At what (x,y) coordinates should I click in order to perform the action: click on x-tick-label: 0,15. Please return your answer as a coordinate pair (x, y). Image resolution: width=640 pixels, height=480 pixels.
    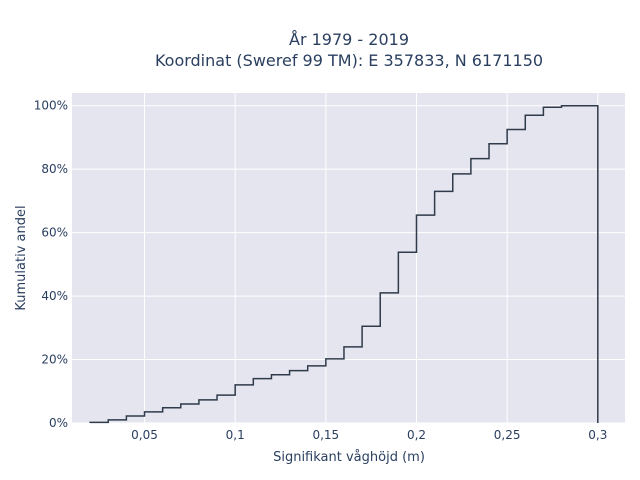
    Looking at the image, I should click on (325, 435).